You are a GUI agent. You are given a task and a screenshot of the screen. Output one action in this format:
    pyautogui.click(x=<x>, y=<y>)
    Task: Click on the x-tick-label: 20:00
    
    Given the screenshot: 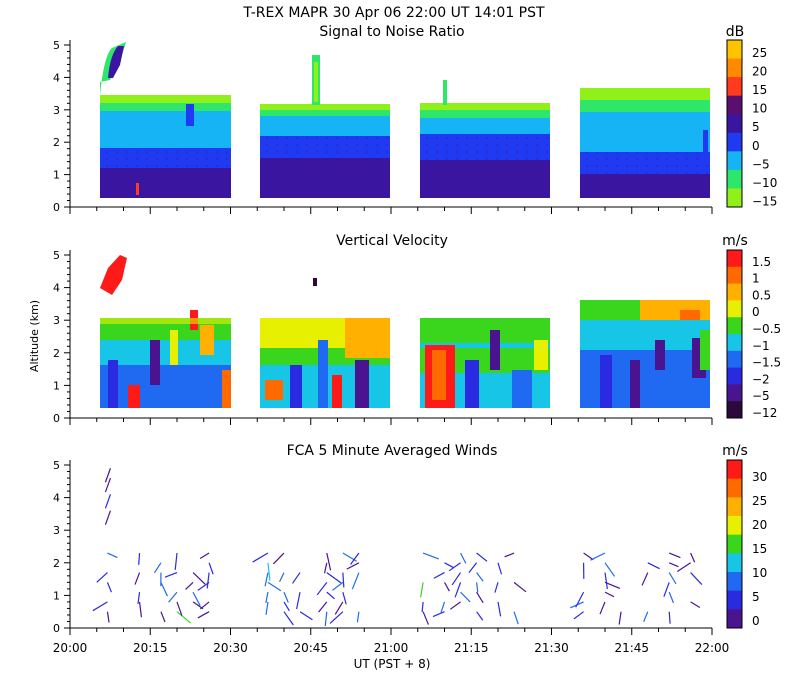 What is the action you would take?
    pyautogui.click(x=70, y=648)
    